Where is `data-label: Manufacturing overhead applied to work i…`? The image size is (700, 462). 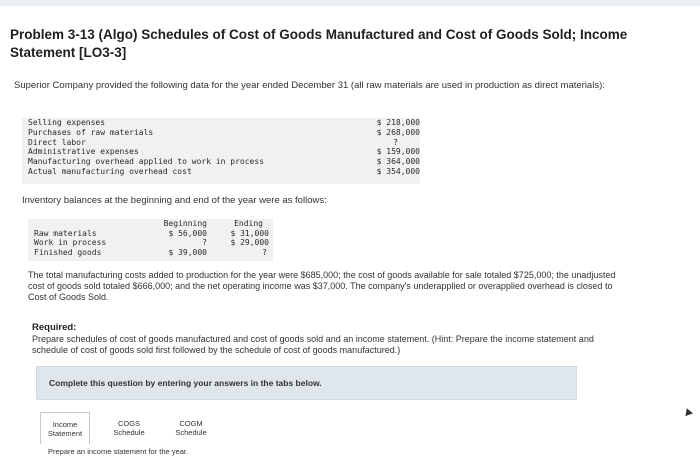 data-label: Manufacturing overhead applied to work i… is located at coordinates (146, 162).